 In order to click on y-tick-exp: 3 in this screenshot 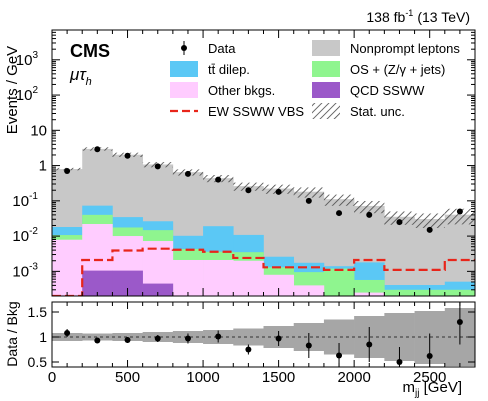, I will do `click(35, 55)`.